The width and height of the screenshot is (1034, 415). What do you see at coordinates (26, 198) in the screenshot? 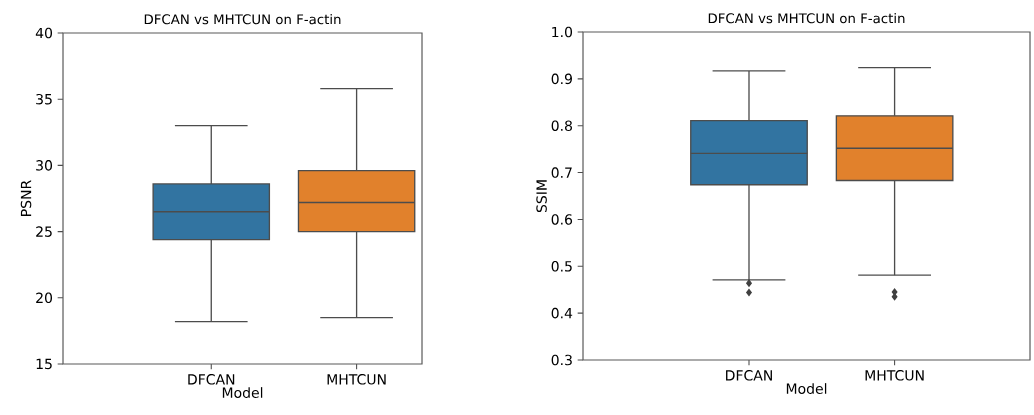
I see `y-axis-title: PSNR` at bounding box center [26, 198].